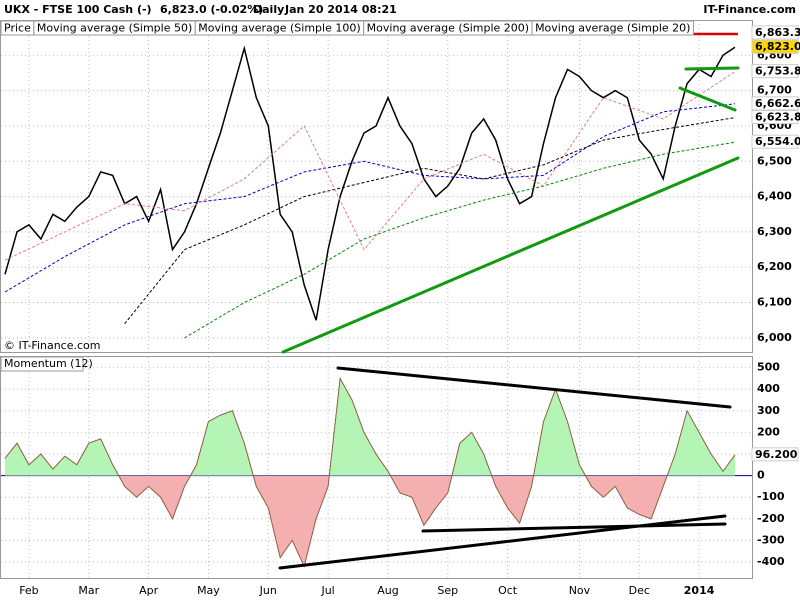 The width and height of the screenshot is (800, 600). I want to click on legend-entry: Moving average (Simple 20), so click(612, 28).